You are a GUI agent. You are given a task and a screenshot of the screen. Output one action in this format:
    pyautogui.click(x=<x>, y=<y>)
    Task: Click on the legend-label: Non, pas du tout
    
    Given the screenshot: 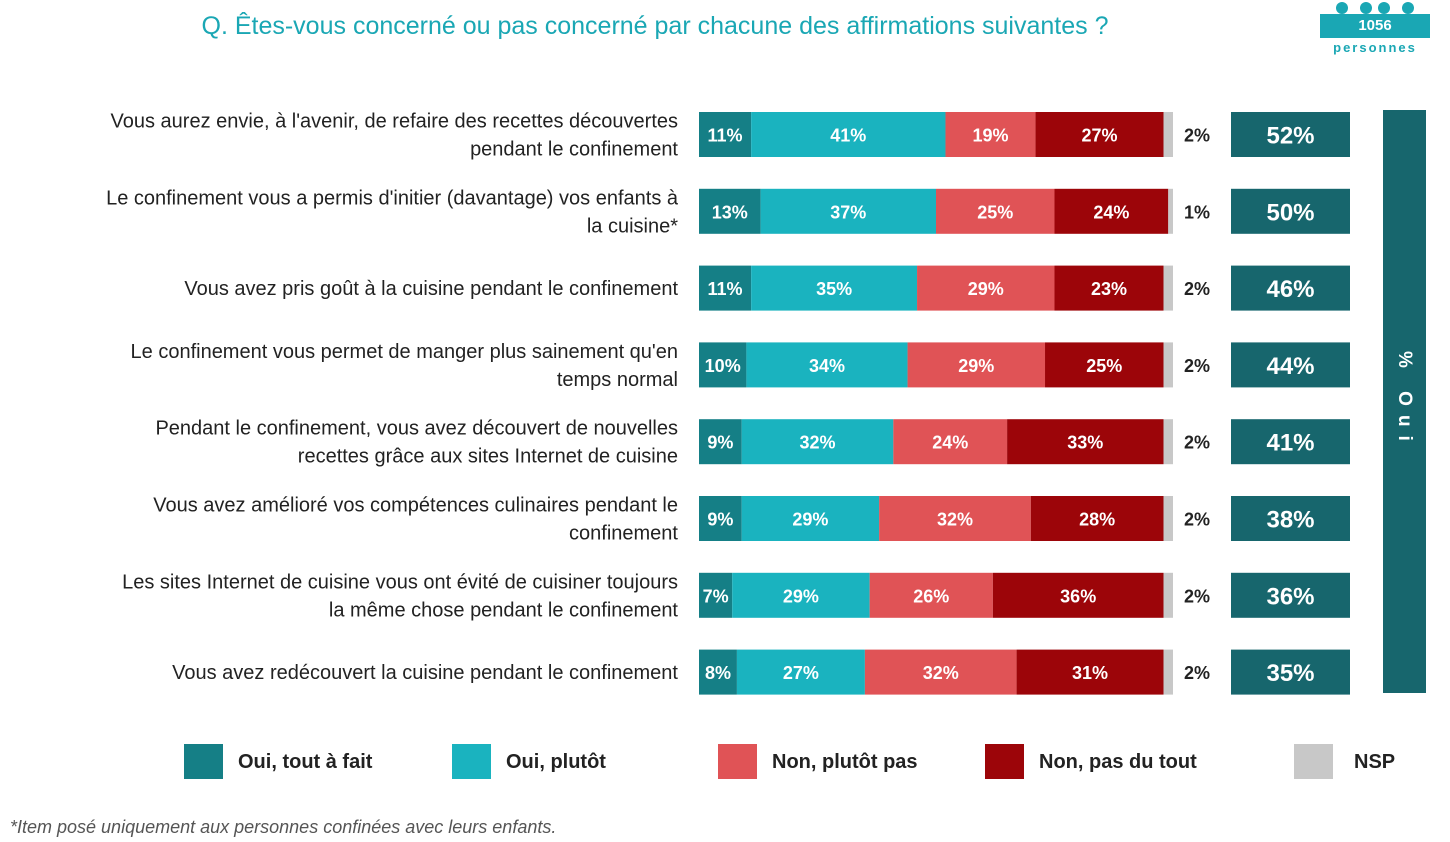 What is the action you would take?
    pyautogui.click(x=1118, y=762)
    